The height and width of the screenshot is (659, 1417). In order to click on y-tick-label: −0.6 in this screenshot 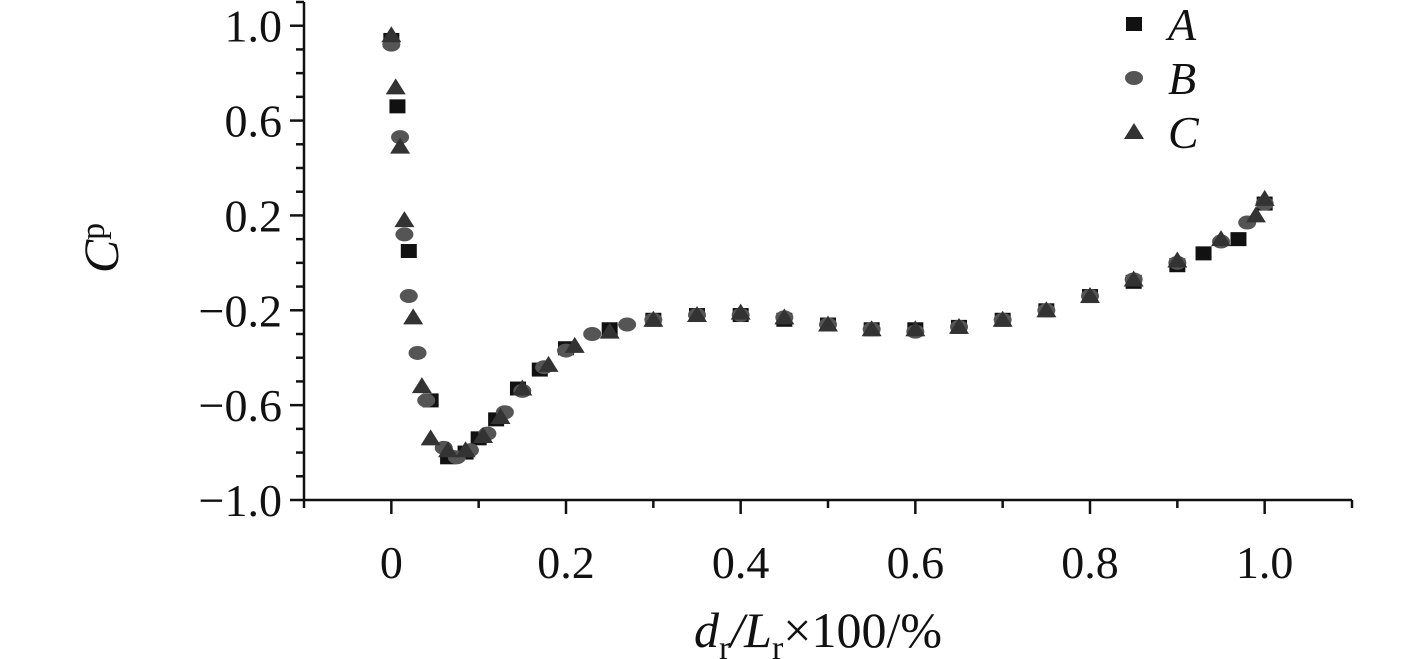, I will do `click(240, 405)`.